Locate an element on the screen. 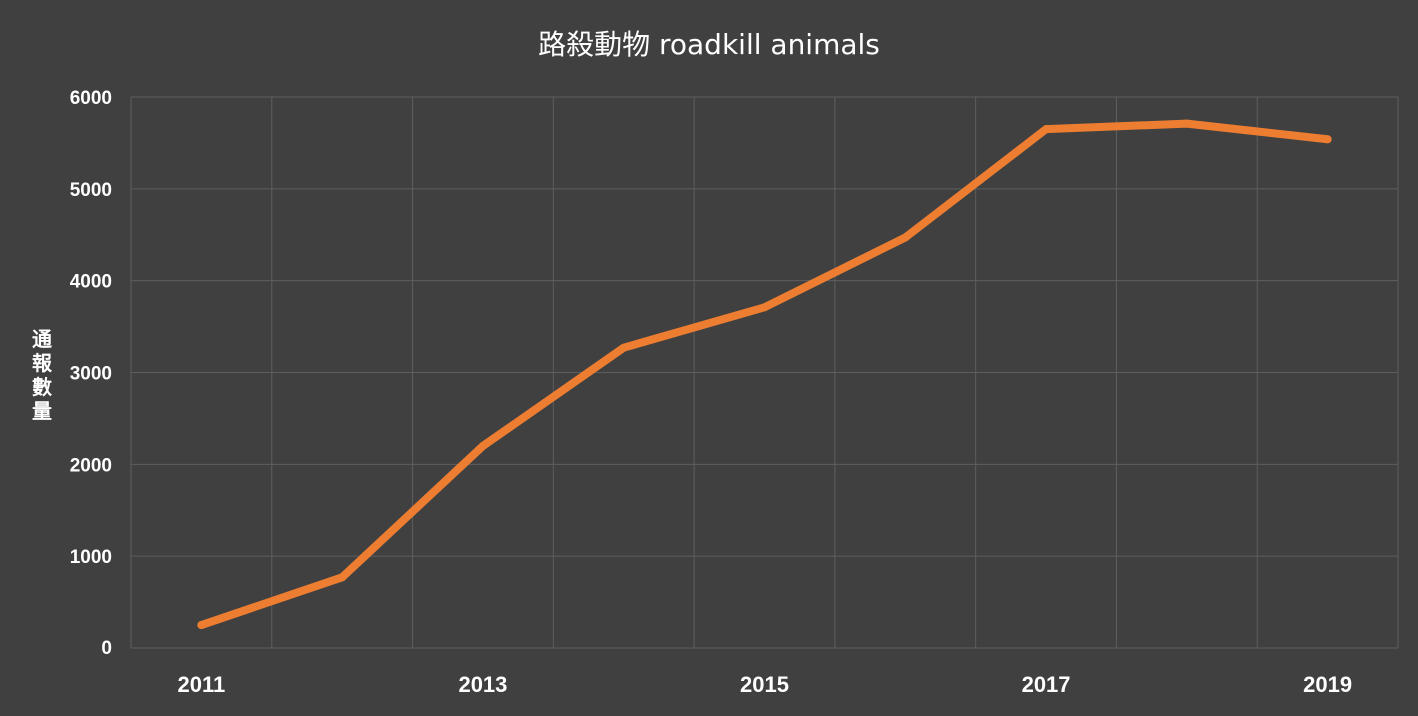 The width and height of the screenshot is (1418, 716). y-axis-ticks: 0 1000 2000 3000 4000 5000 6000 is located at coordinates (91, 373).